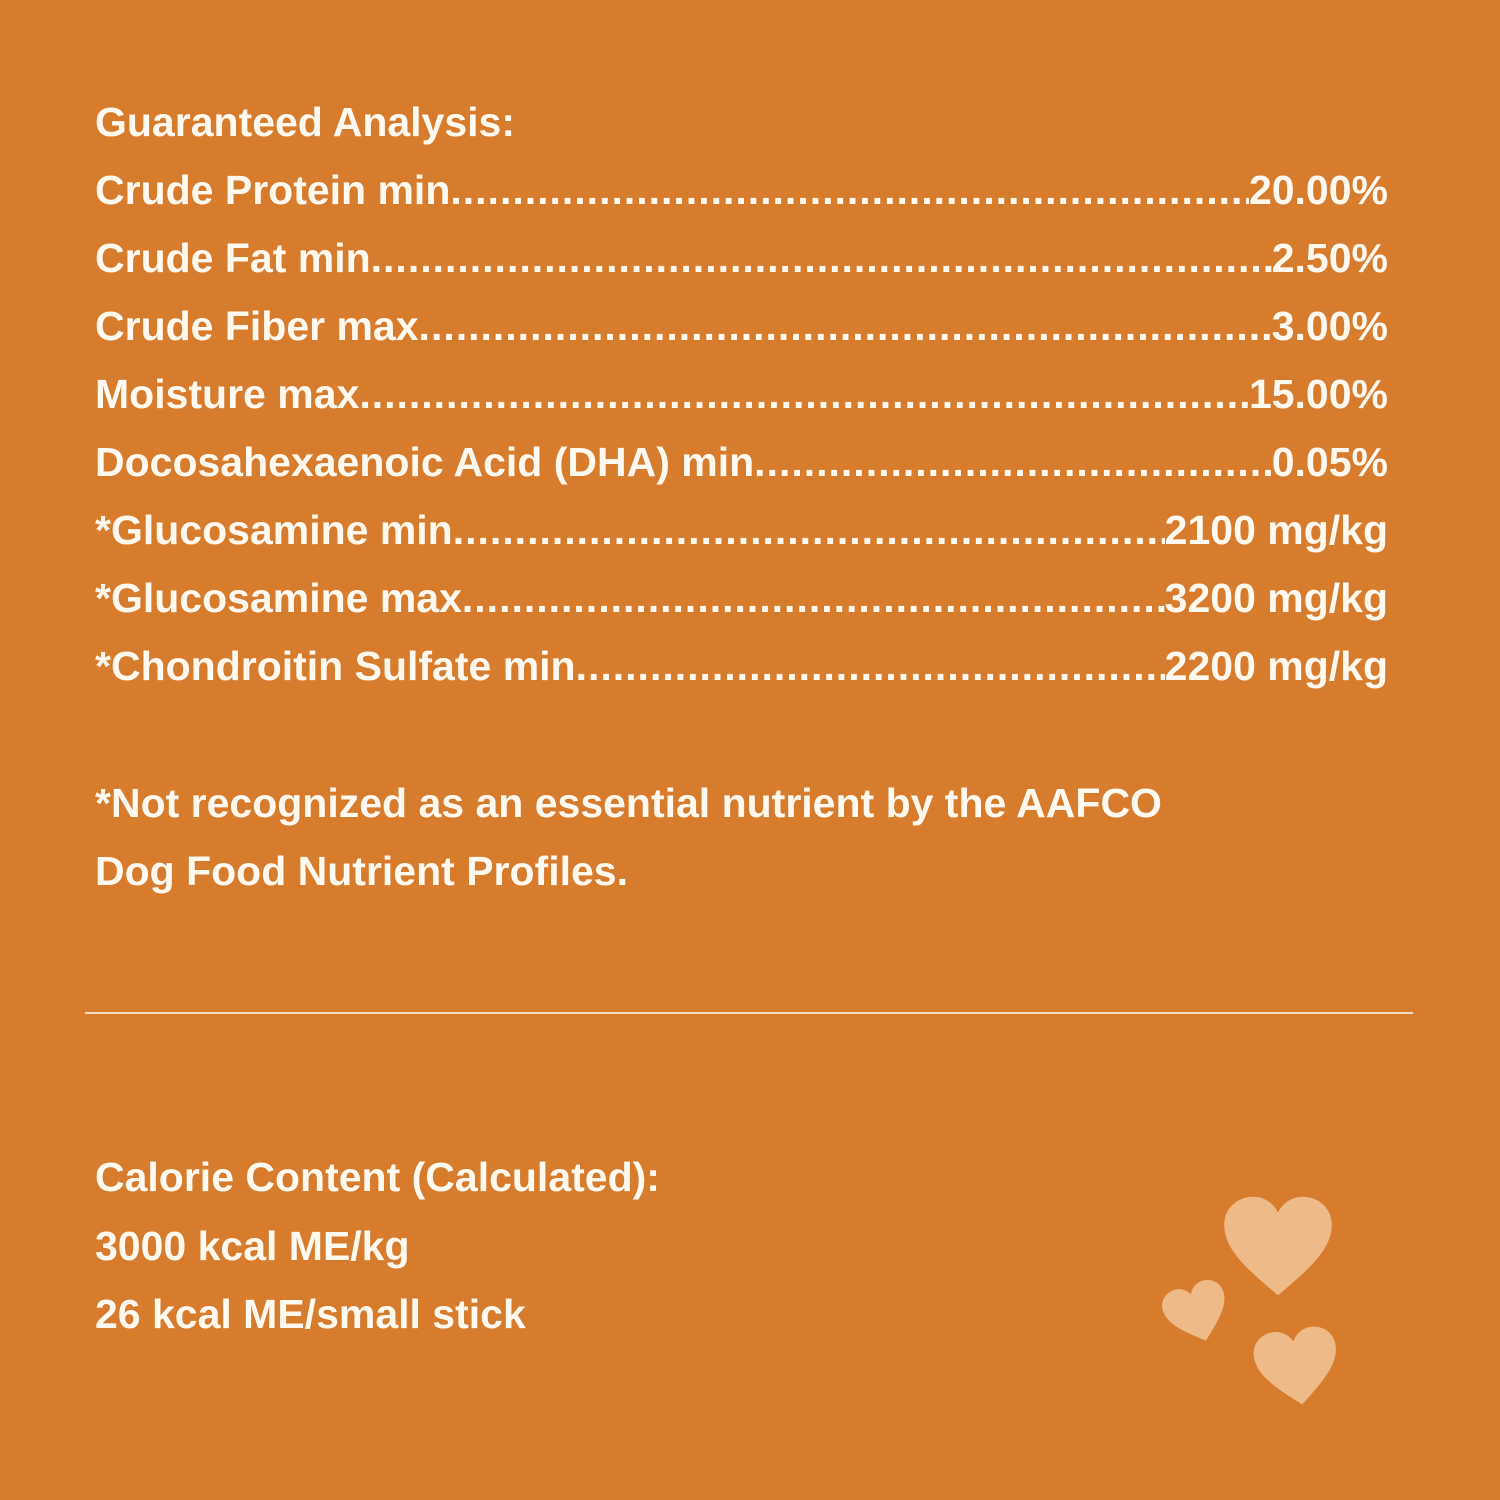 The image size is (1500, 1500). Describe the element at coordinates (361, 871) in the screenshot. I see `footnote-line-2: Dog Food Nutrient Profiles.` at that location.